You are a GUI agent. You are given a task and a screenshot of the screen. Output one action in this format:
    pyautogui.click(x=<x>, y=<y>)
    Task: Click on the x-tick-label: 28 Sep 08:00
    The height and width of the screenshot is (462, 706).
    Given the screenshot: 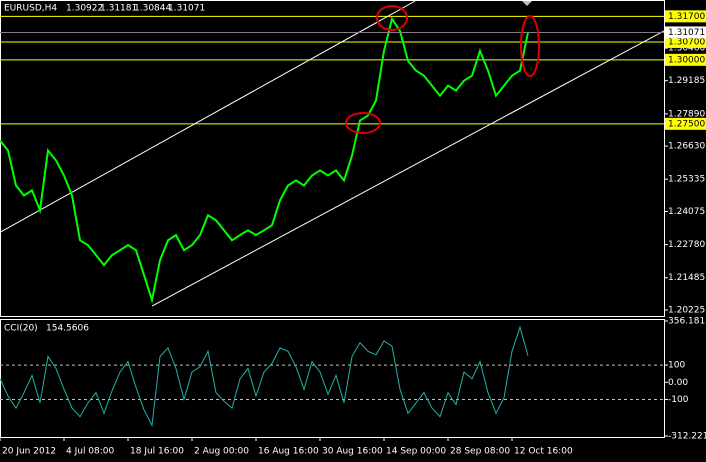 What is the action you would take?
    pyautogui.click(x=480, y=452)
    